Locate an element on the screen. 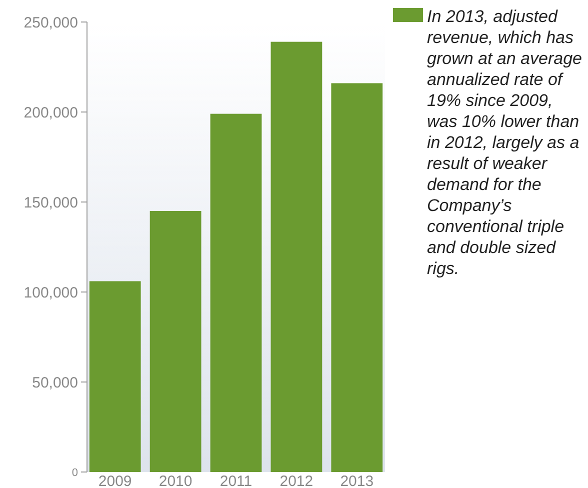  x-tick-label: 2010 is located at coordinates (175, 480).